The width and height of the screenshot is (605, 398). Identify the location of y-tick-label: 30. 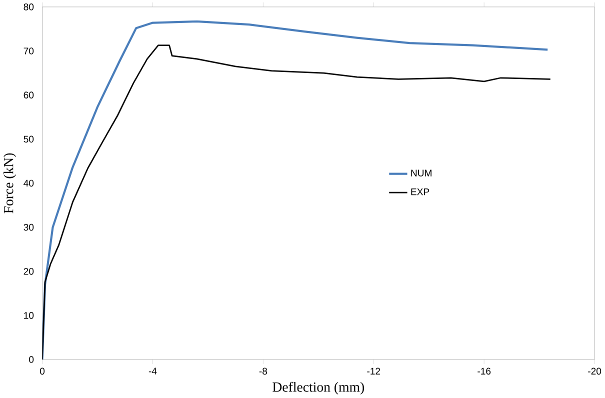
(29, 227).